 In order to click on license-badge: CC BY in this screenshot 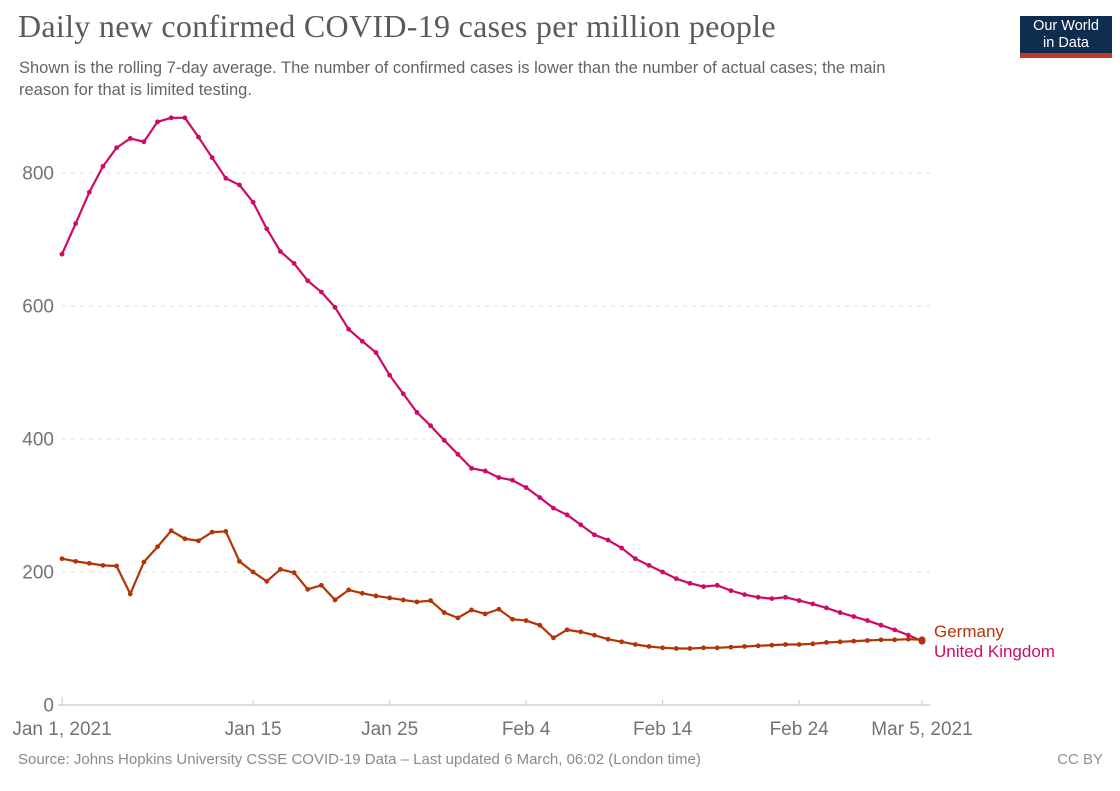, I will do `click(1080, 759)`.